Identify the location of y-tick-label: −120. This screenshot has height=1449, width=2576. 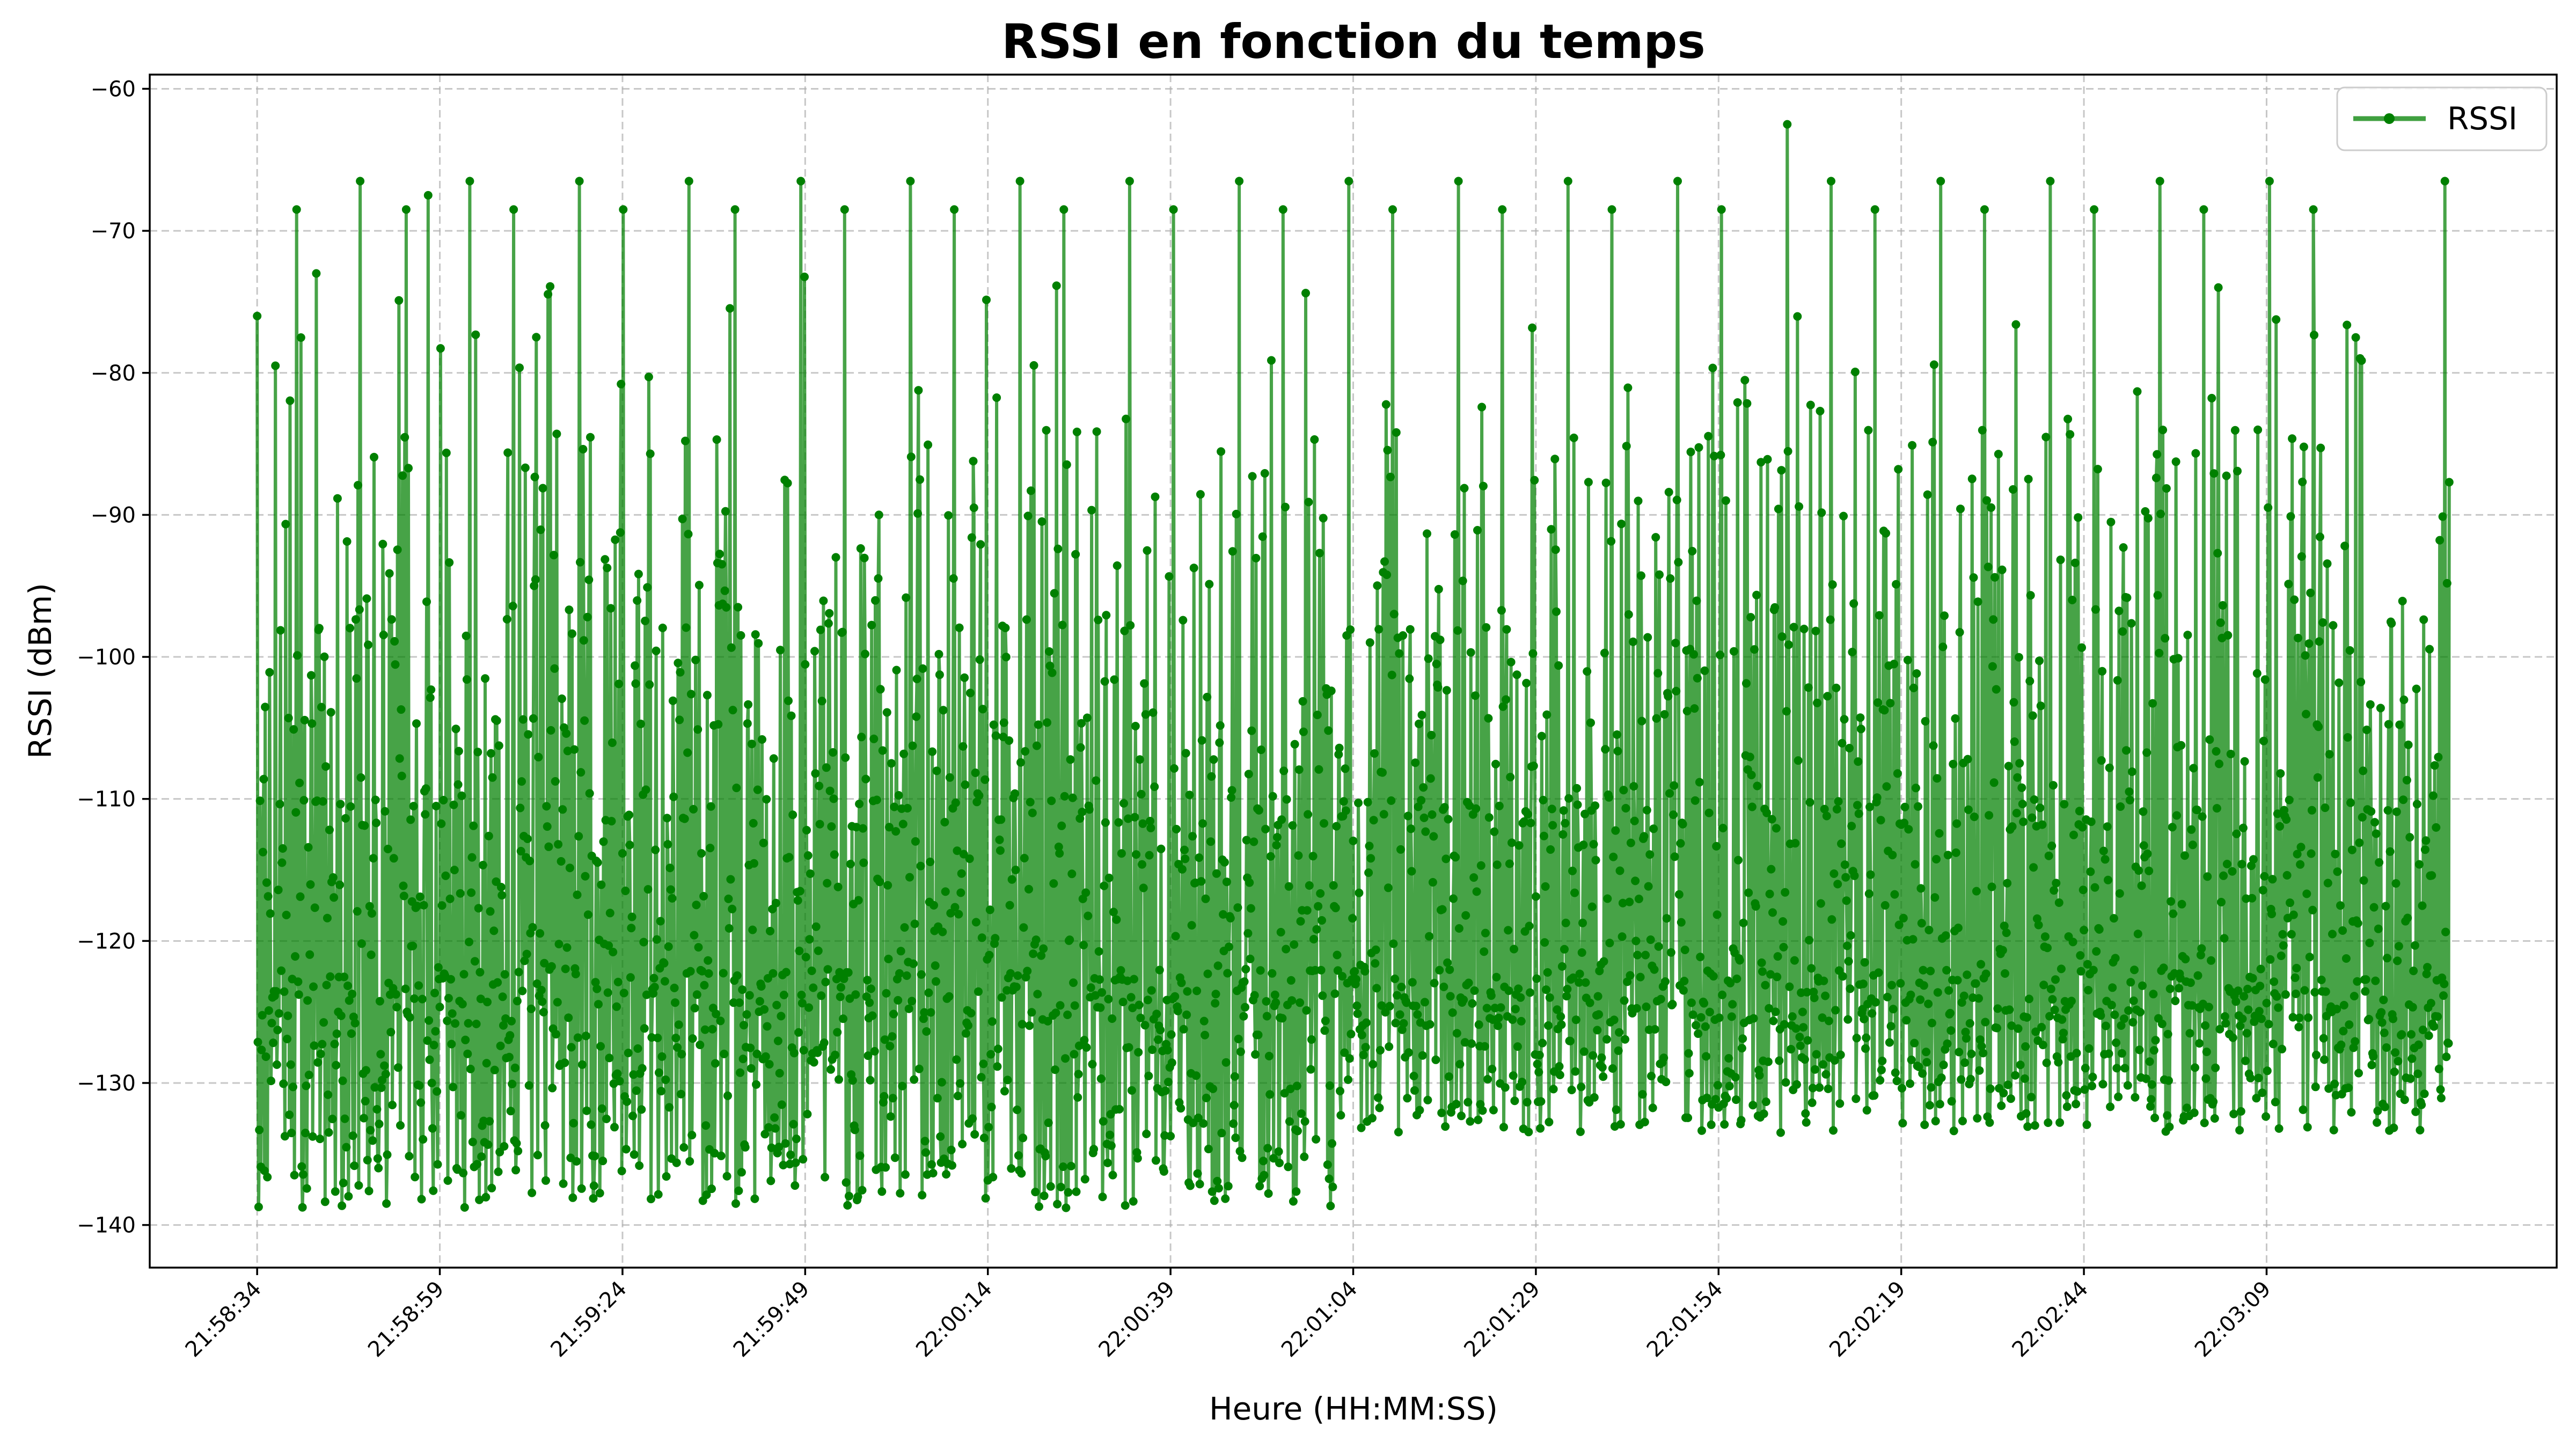
(106, 941).